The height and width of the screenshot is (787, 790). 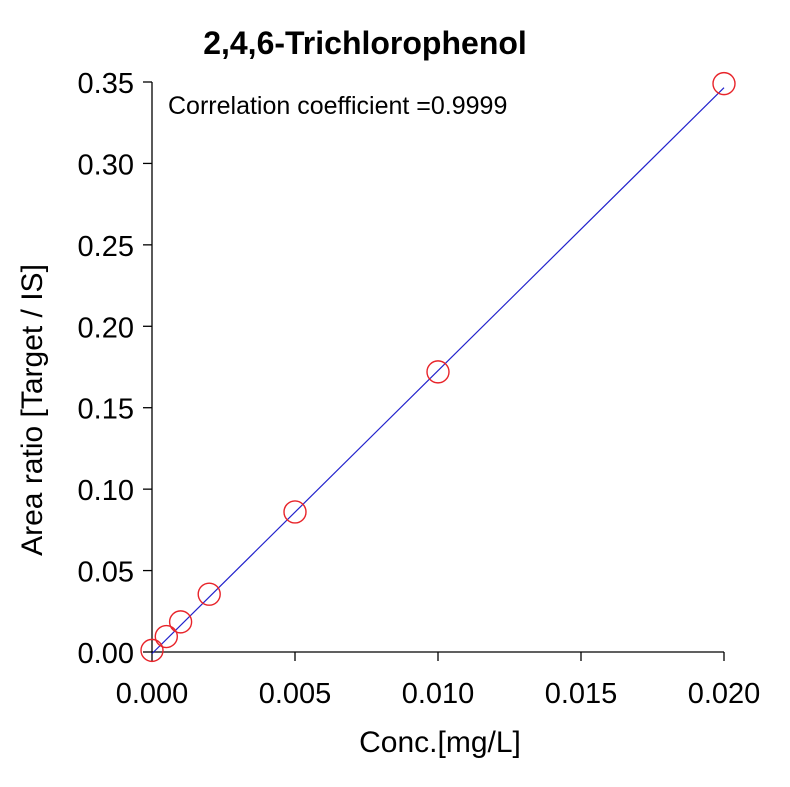 I want to click on y-tick-label: 0.15, so click(x=106, y=410).